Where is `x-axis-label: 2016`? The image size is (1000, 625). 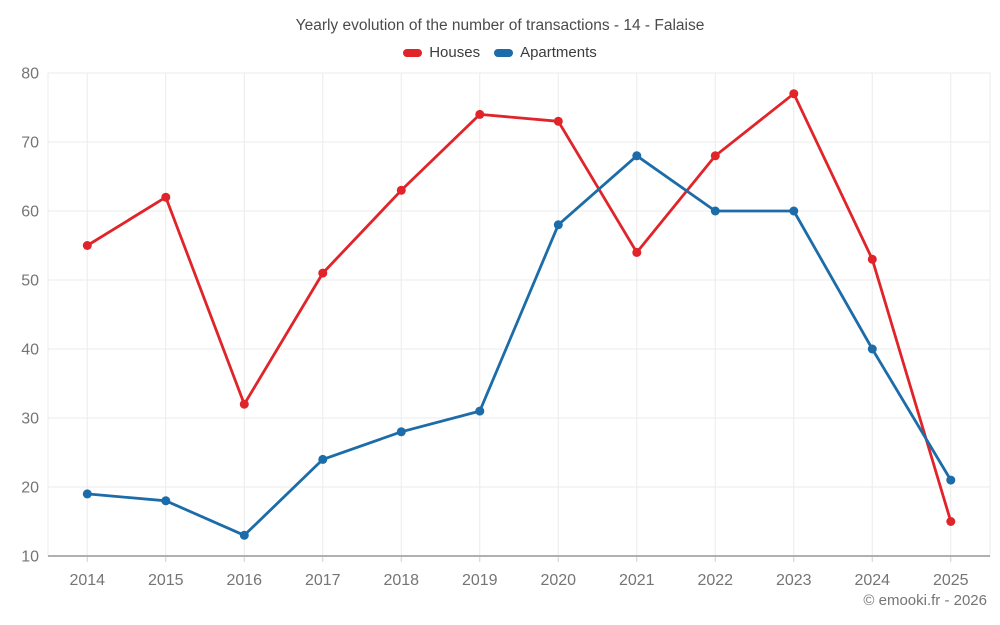 x-axis-label: 2016 is located at coordinates (244, 580).